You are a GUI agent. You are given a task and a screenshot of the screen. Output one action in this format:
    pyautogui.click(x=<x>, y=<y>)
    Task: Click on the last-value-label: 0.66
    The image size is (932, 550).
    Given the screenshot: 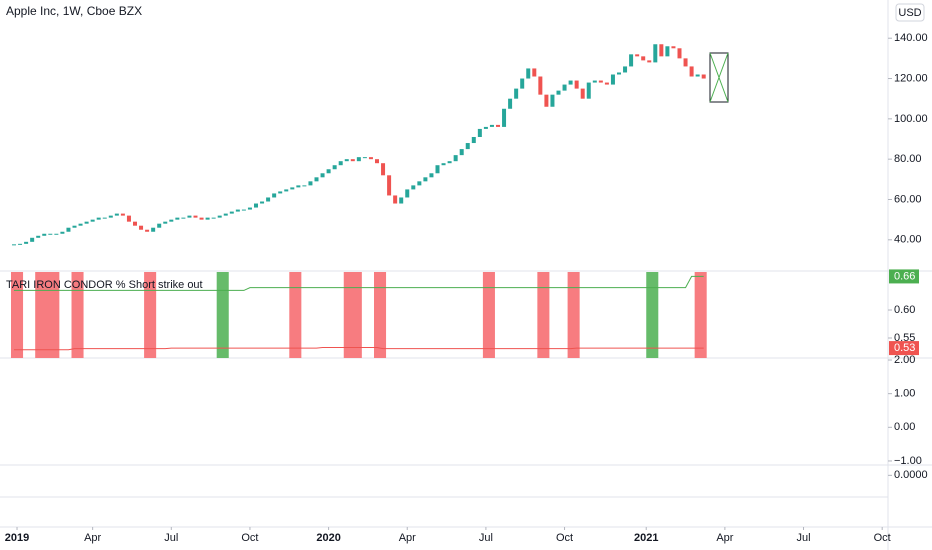 What is the action you would take?
    pyautogui.click(x=904, y=276)
    